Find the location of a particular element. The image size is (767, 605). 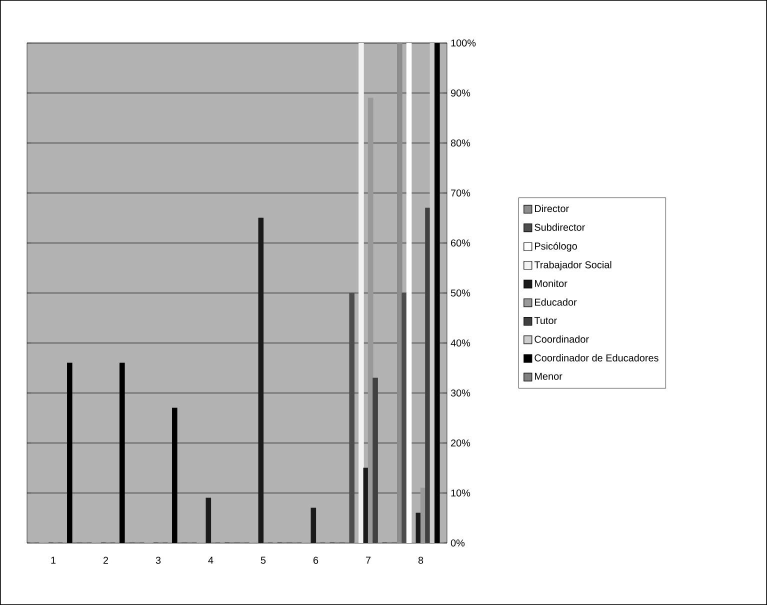

x-tick-label: 5 is located at coordinates (263, 560).